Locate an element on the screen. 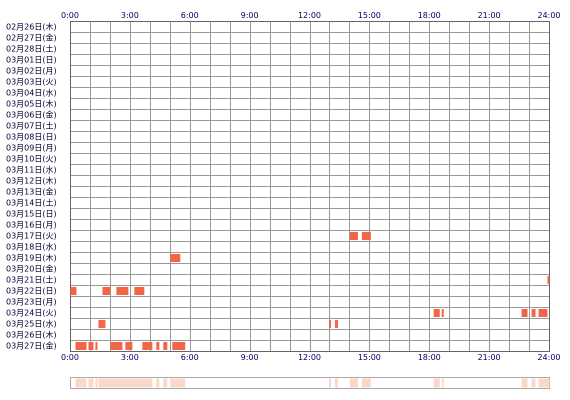  row-label-date: 03月09日(月) is located at coordinates (31, 148).